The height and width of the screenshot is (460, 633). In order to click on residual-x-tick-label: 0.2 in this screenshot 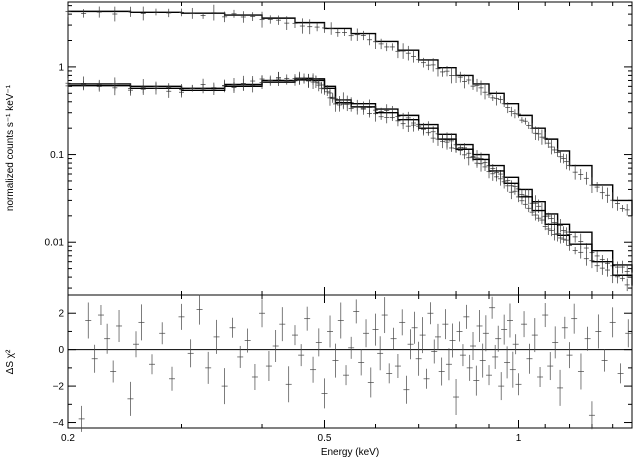, I will do `click(68, 438)`.